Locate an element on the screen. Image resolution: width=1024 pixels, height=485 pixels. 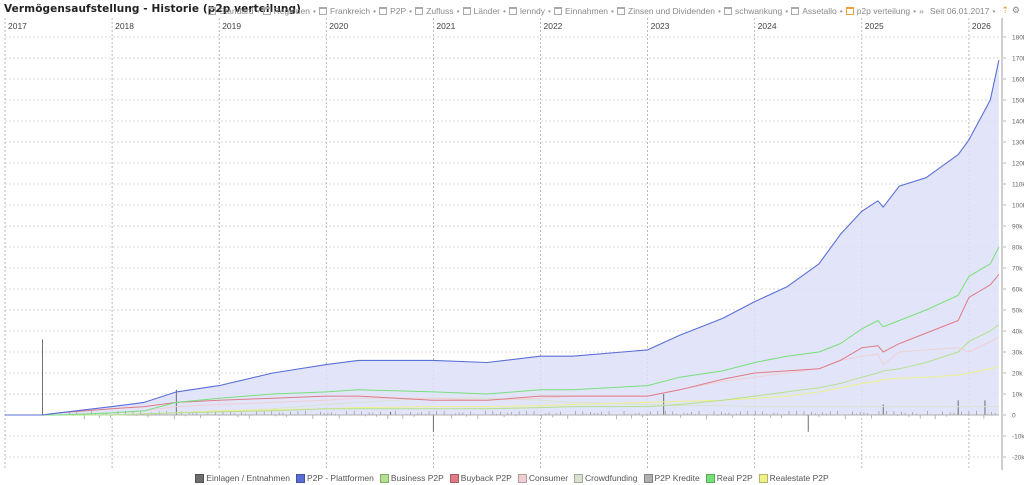
y-tick-label: 40k is located at coordinates (1017, 332).